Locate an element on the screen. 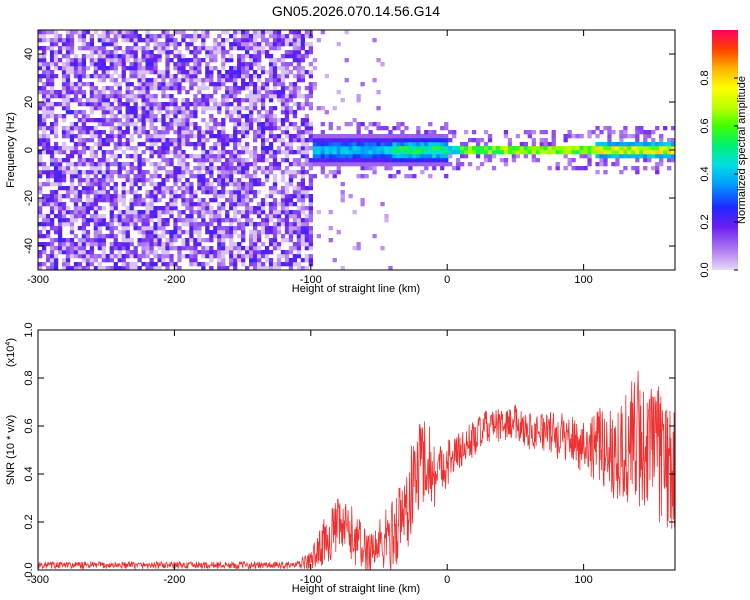 This screenshot has height=600, width=750. x-tick-label: -100 is located at coordinates (311, 580).